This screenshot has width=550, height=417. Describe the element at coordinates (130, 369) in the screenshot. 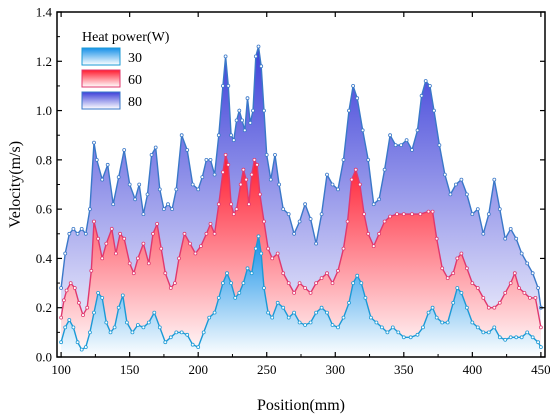

I see `x-tick-label: 150` at that location.